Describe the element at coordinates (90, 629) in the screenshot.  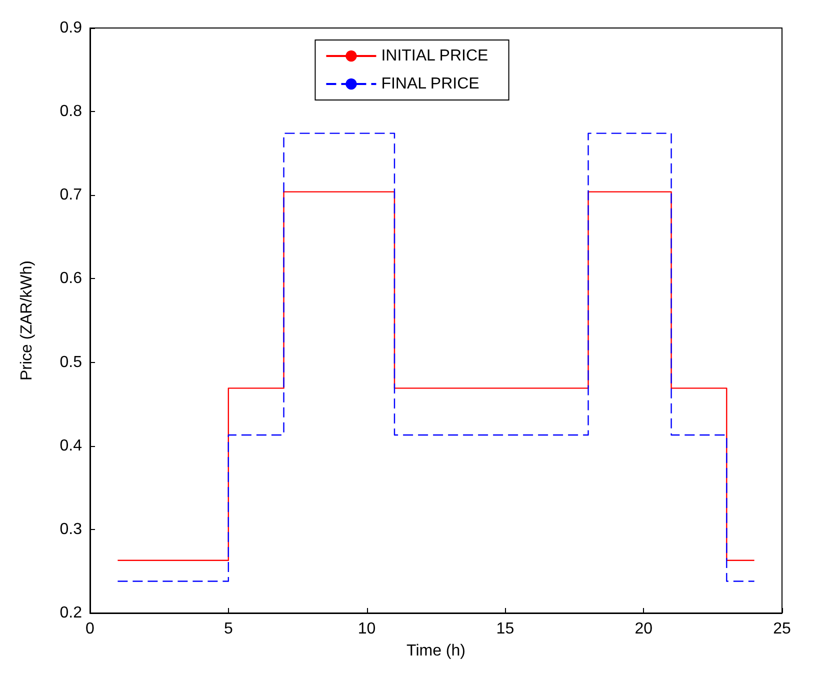
I see `x-tick-label: 0` at that location.